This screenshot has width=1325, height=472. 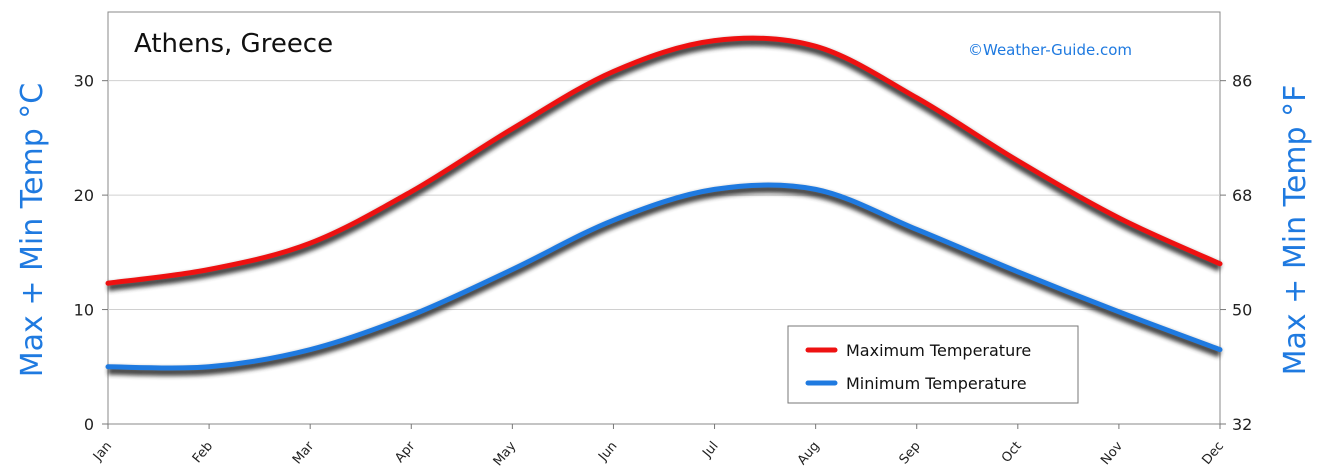 I want to click on y-tick-label-right: 50, so click(x=1242, y=310).